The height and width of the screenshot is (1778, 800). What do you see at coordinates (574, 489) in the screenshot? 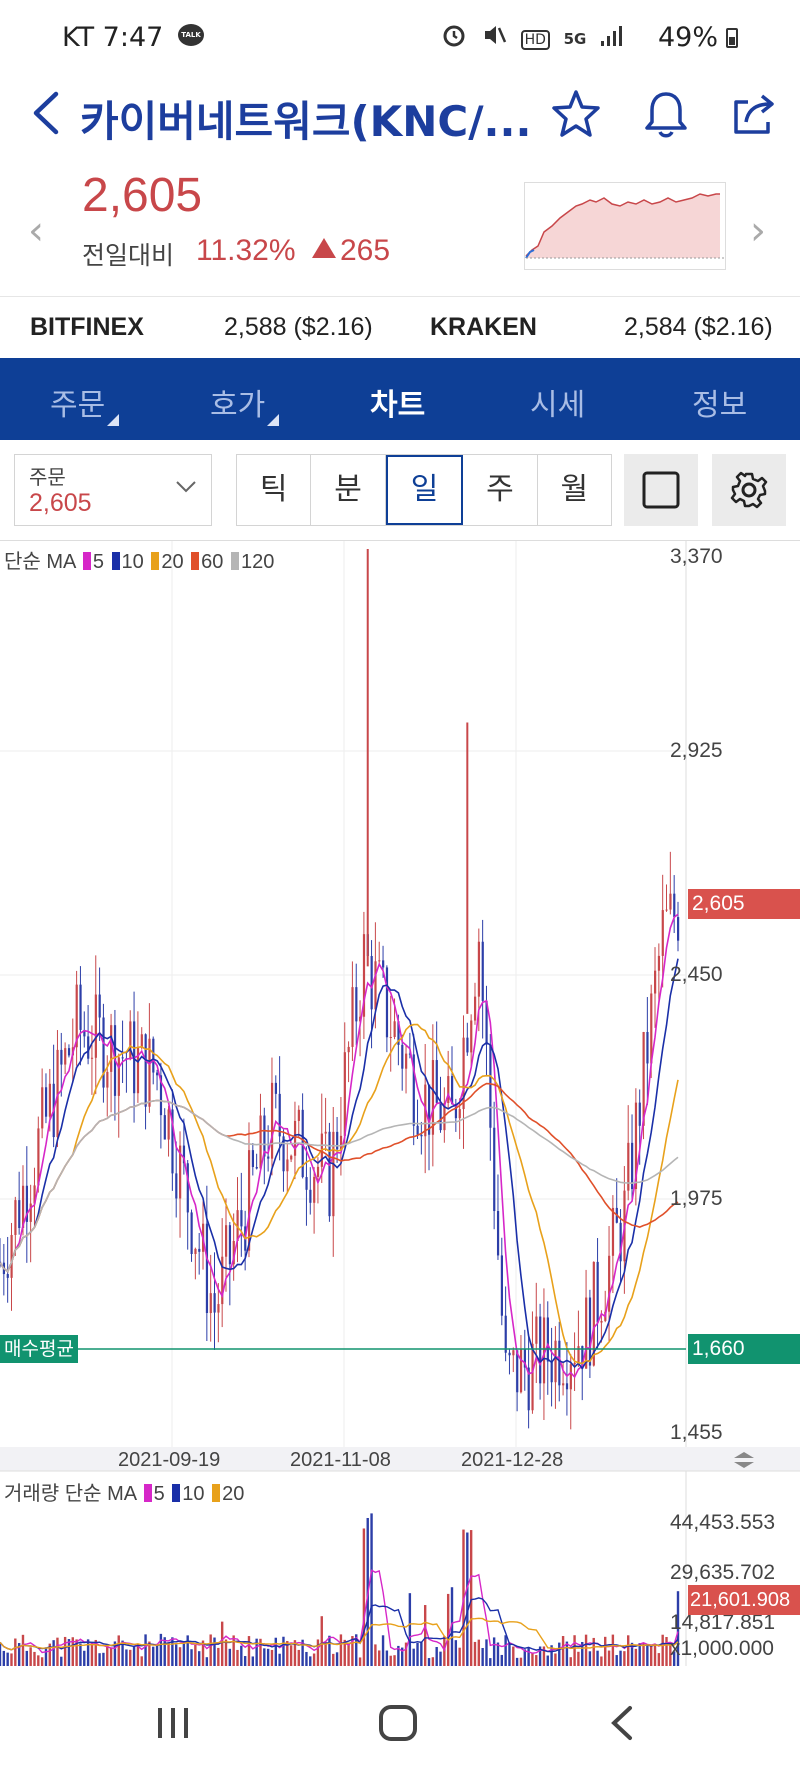
I see `period-month: 월` at bounding box center [574, 489].